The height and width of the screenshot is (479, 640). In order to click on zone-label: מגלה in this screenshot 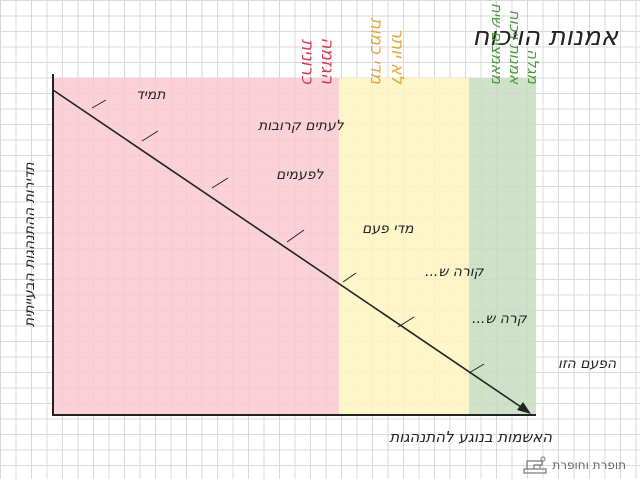, I will do `click(533, 67)`.